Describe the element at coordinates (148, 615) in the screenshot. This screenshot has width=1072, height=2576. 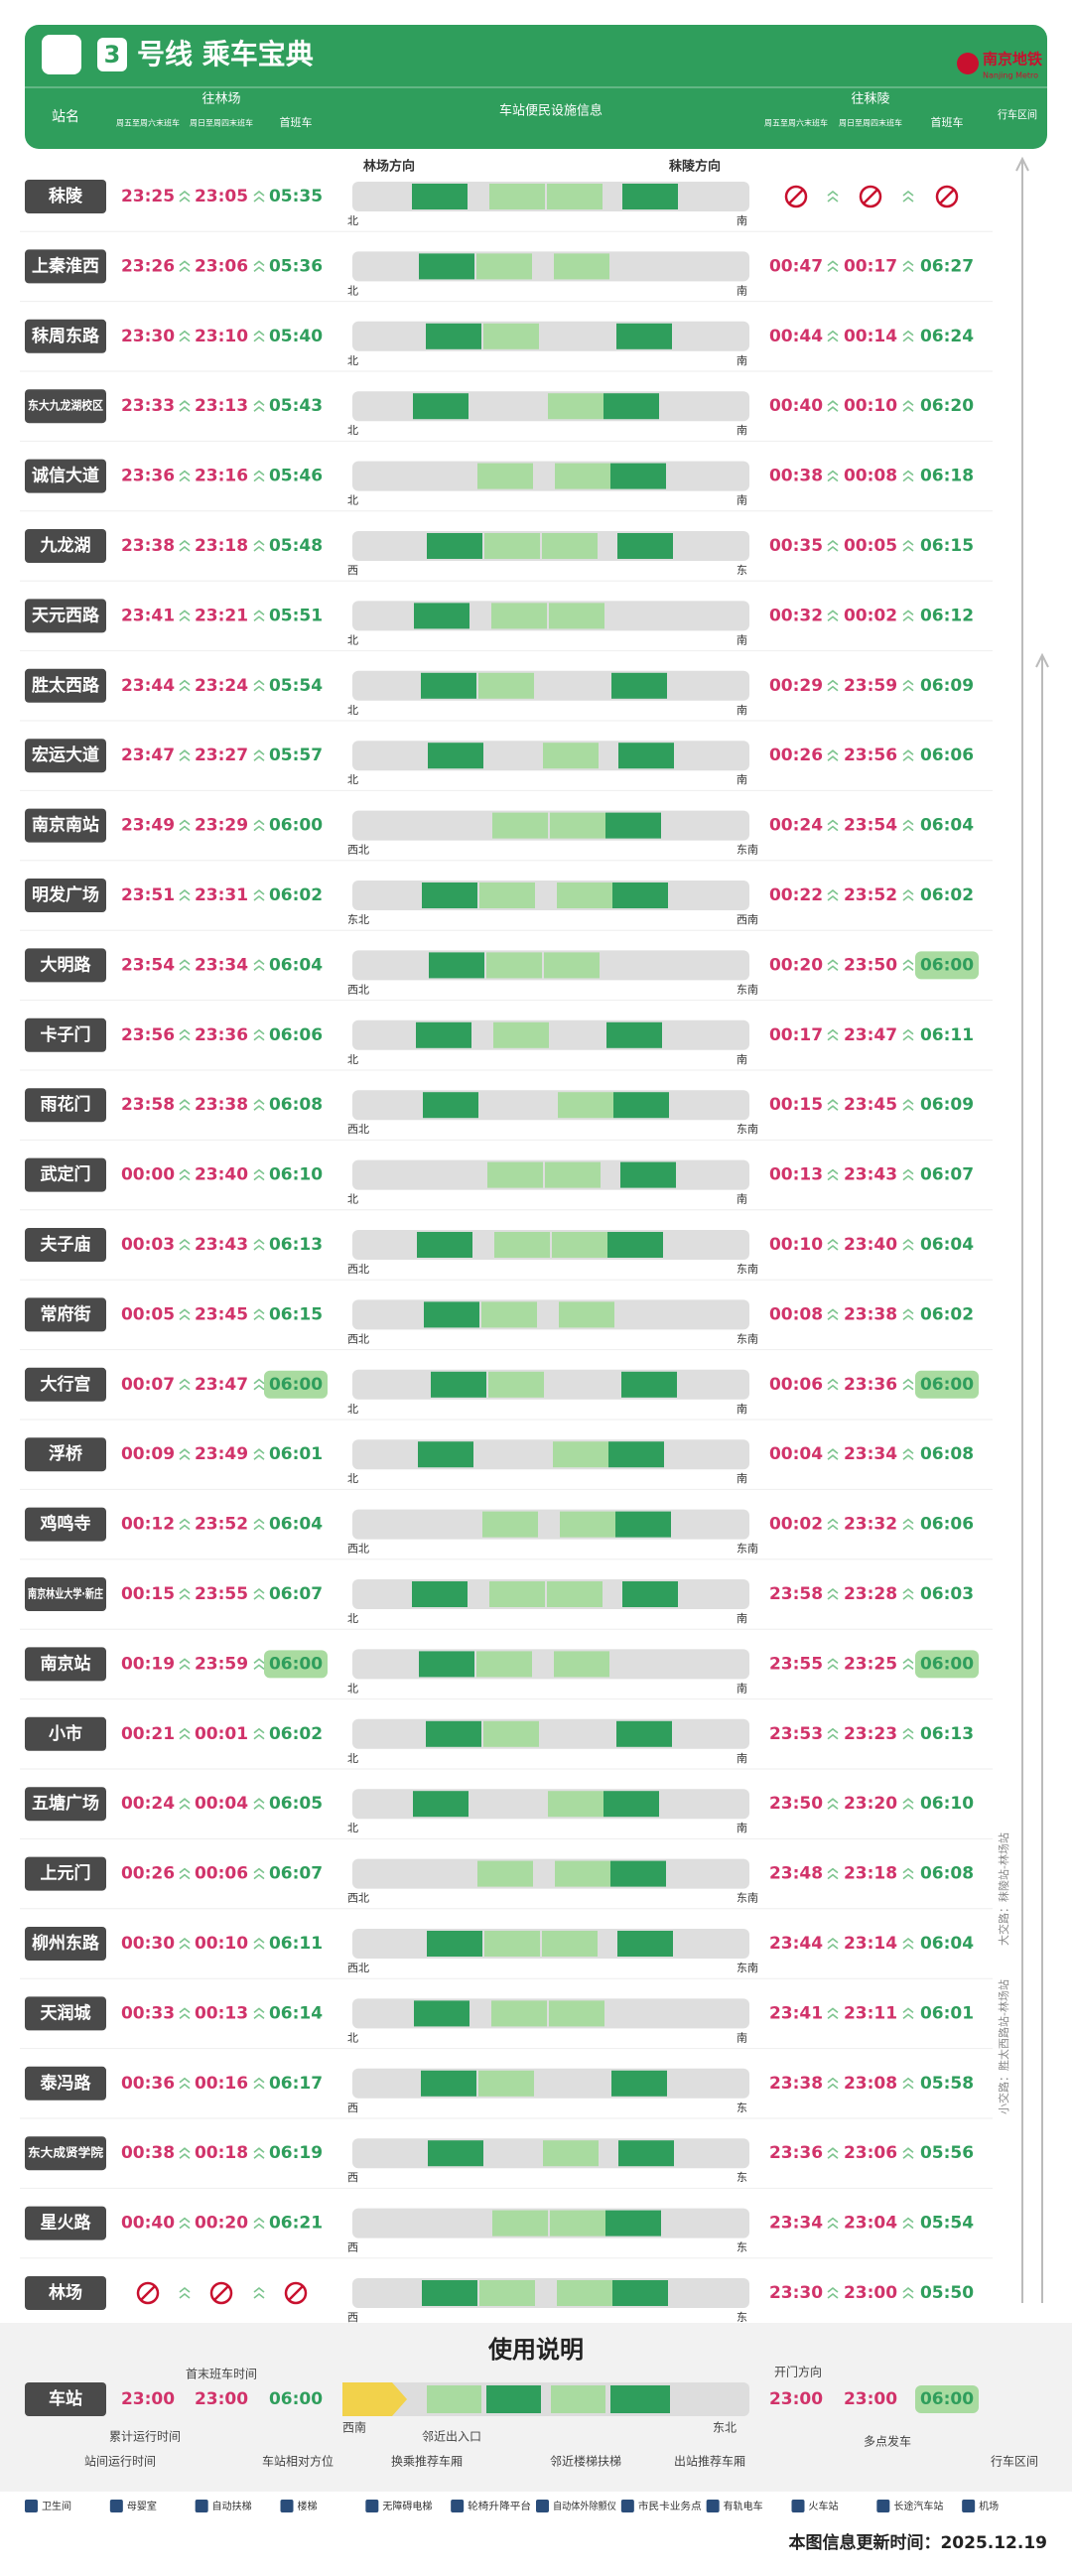
I see `time: 23:41` at that location.